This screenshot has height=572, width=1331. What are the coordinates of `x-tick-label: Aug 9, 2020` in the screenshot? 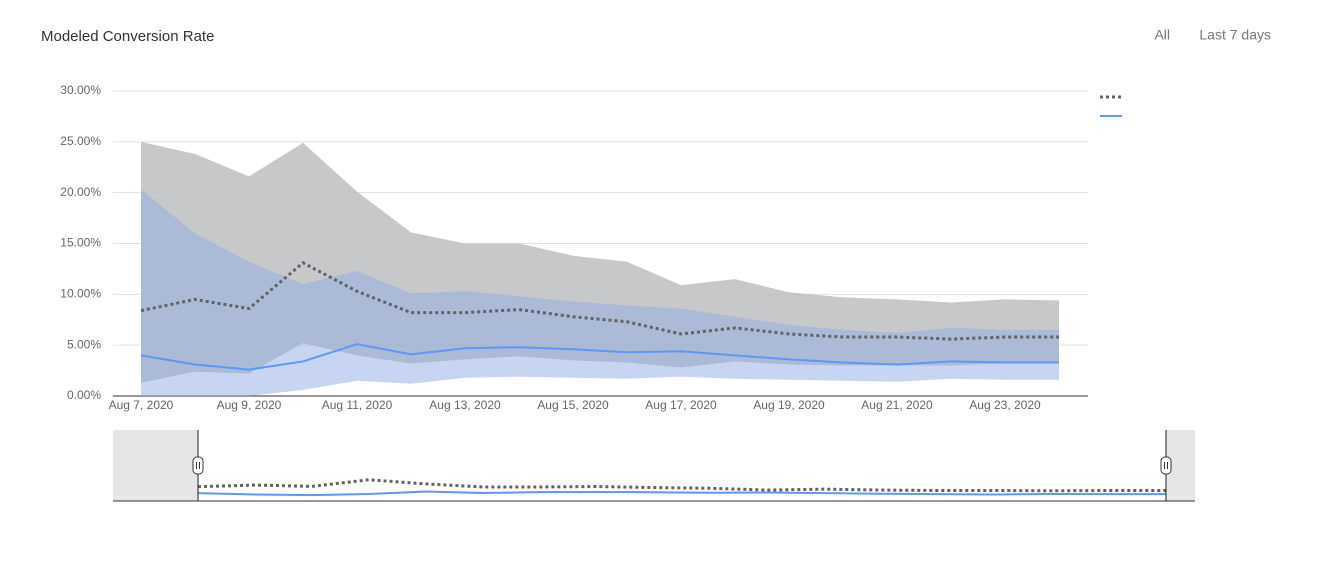 It's located at (249, 405).